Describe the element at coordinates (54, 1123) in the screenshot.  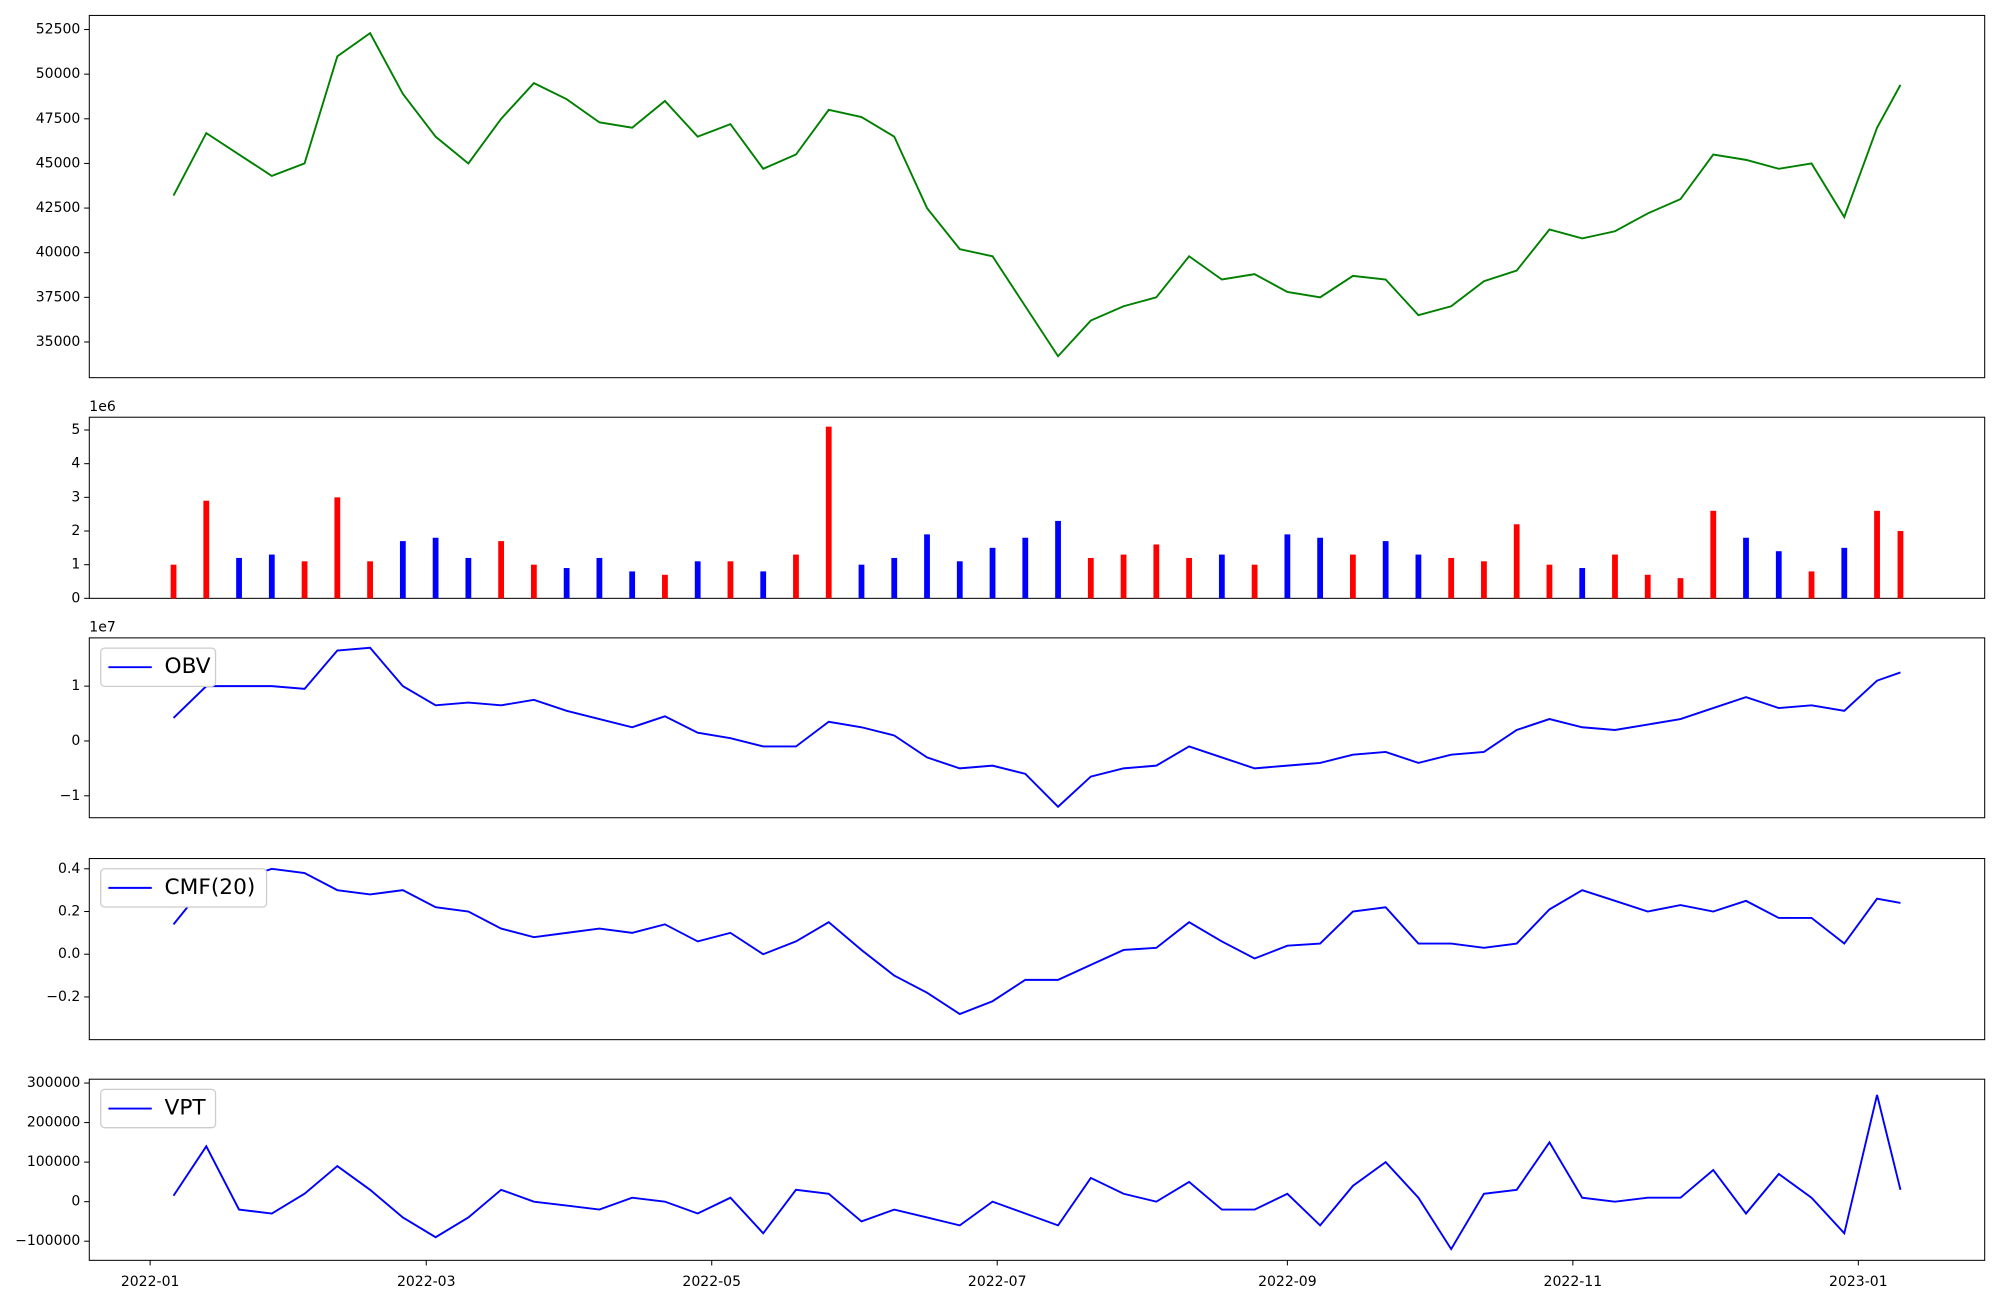
I see `y-tick-label: 200000` at that location.